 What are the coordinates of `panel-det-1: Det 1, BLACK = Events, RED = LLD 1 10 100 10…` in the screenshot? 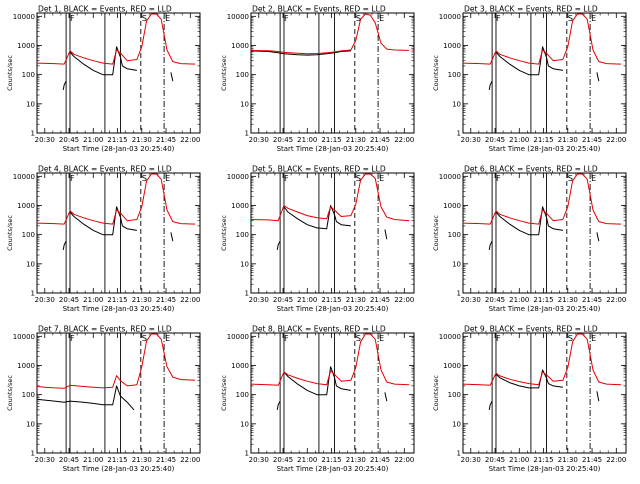 It's located at (103, 79).